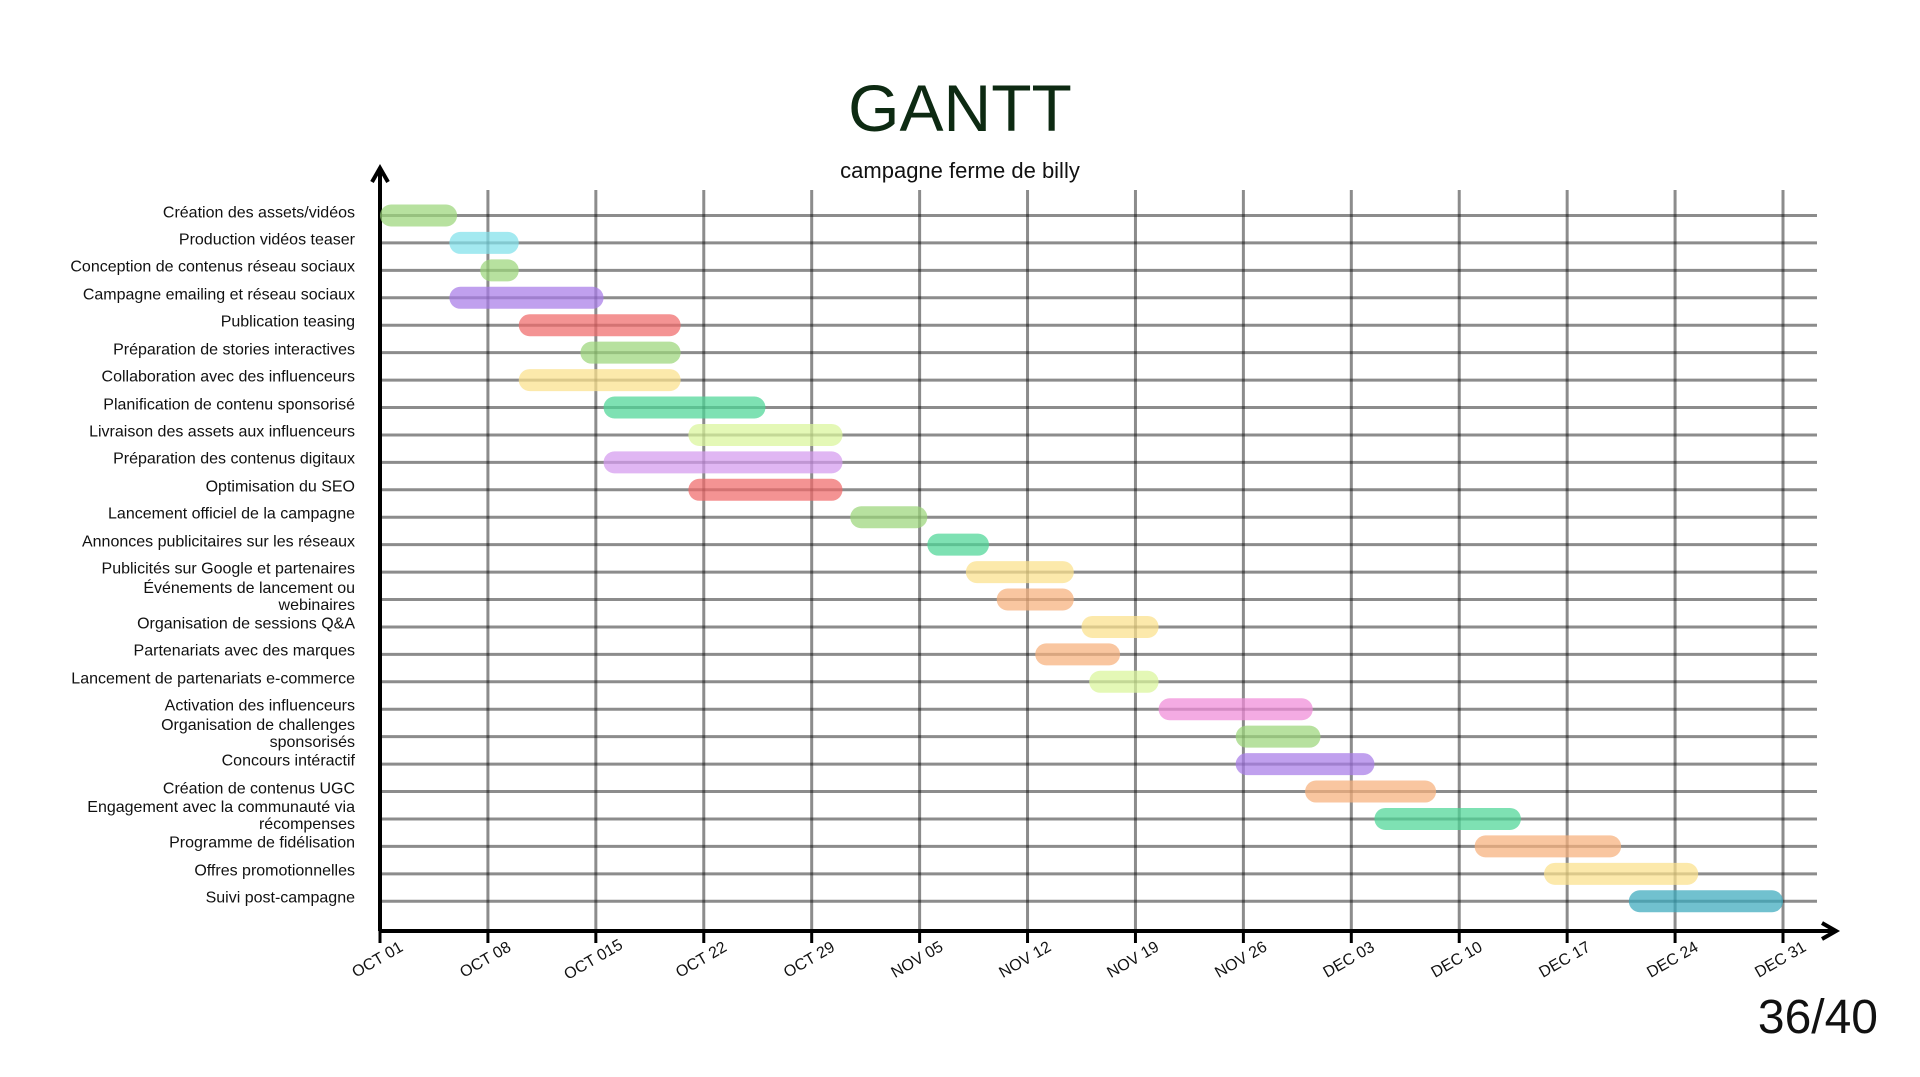 This screenshot has height=1077, width=1920. I want to click on x-tick-label: OCT 01, so click(377, 960).